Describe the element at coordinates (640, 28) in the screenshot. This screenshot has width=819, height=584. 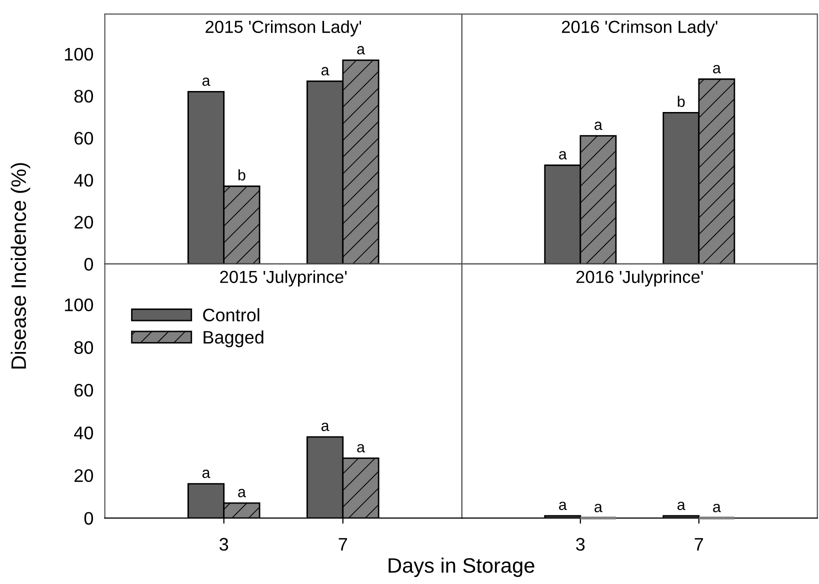
I see `chart-title: 2016 'Crimson Lady'` at that location.